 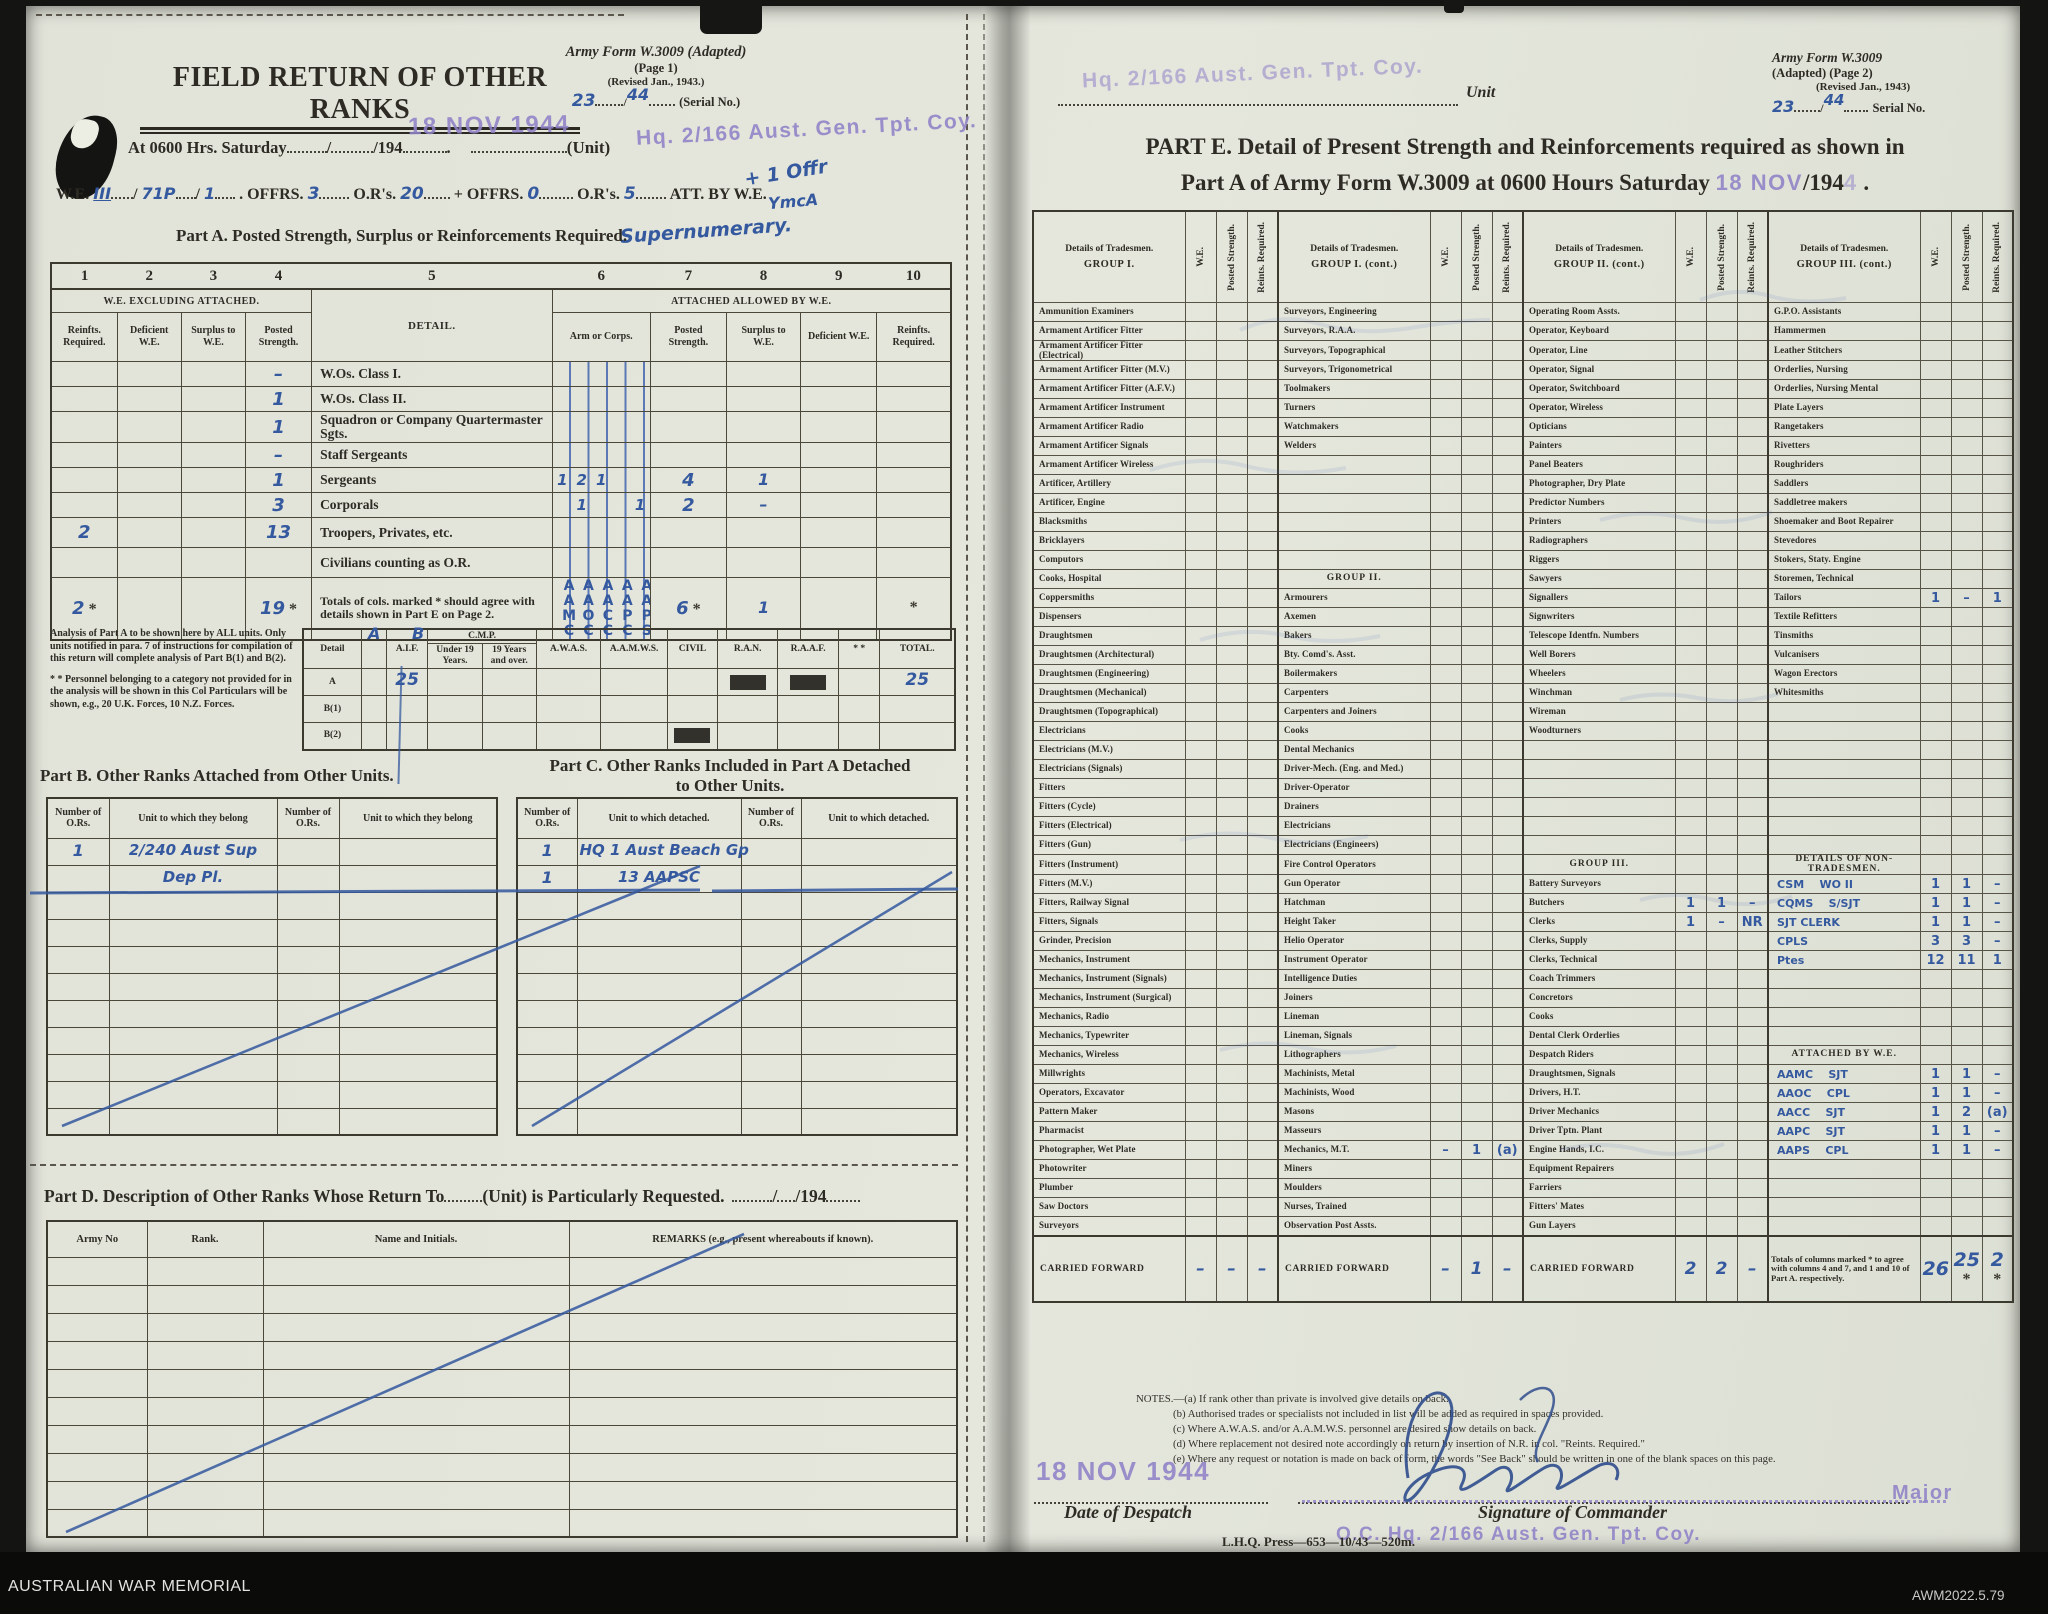 What do you see at coordinates (278, 532) in the screenshot?
I see `posted-strength-cell: 13` at bounding box center [278, 532].